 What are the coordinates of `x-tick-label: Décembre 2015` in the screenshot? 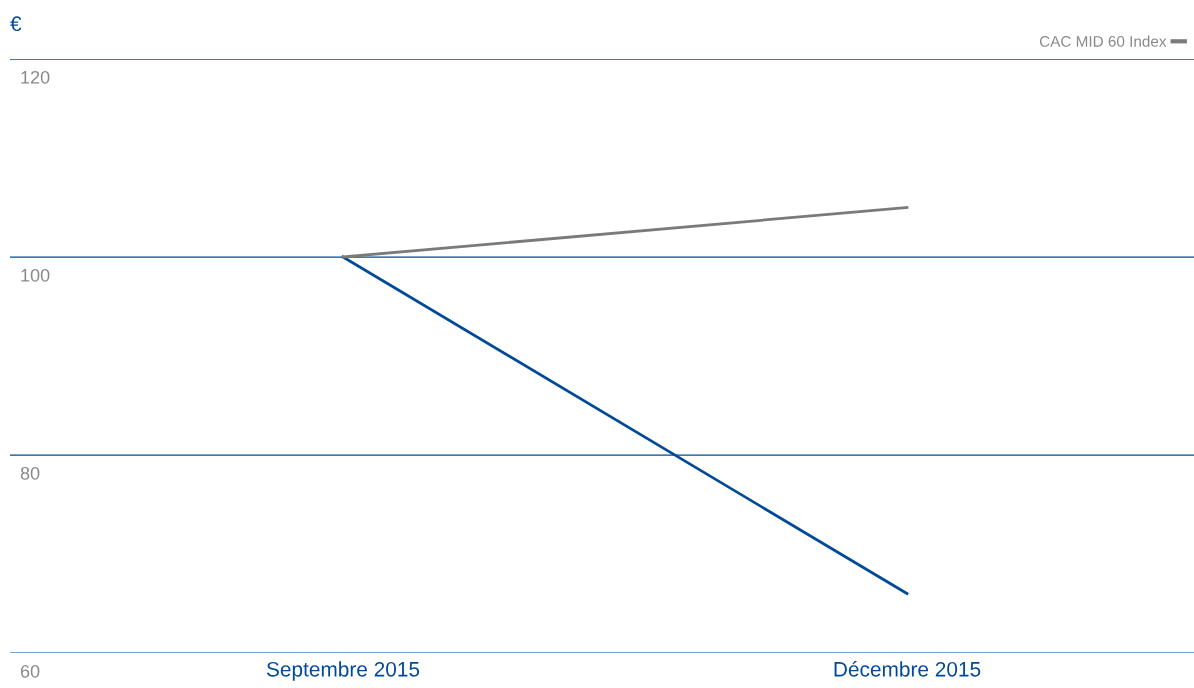 It's located at (907, 669).